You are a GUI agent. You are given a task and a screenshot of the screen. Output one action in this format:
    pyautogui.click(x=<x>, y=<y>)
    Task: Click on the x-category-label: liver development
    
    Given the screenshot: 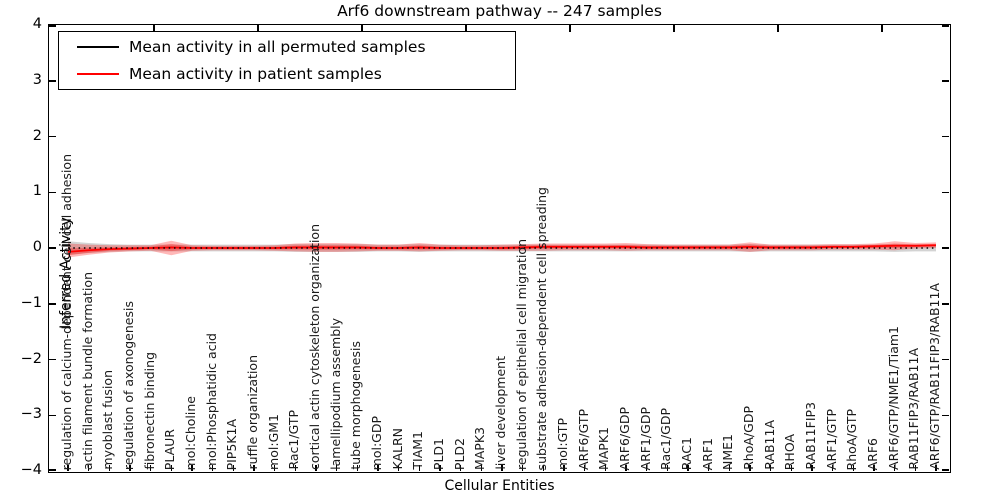 What is the action you would take?
    pyautogui.click(x=500, y=413)
    